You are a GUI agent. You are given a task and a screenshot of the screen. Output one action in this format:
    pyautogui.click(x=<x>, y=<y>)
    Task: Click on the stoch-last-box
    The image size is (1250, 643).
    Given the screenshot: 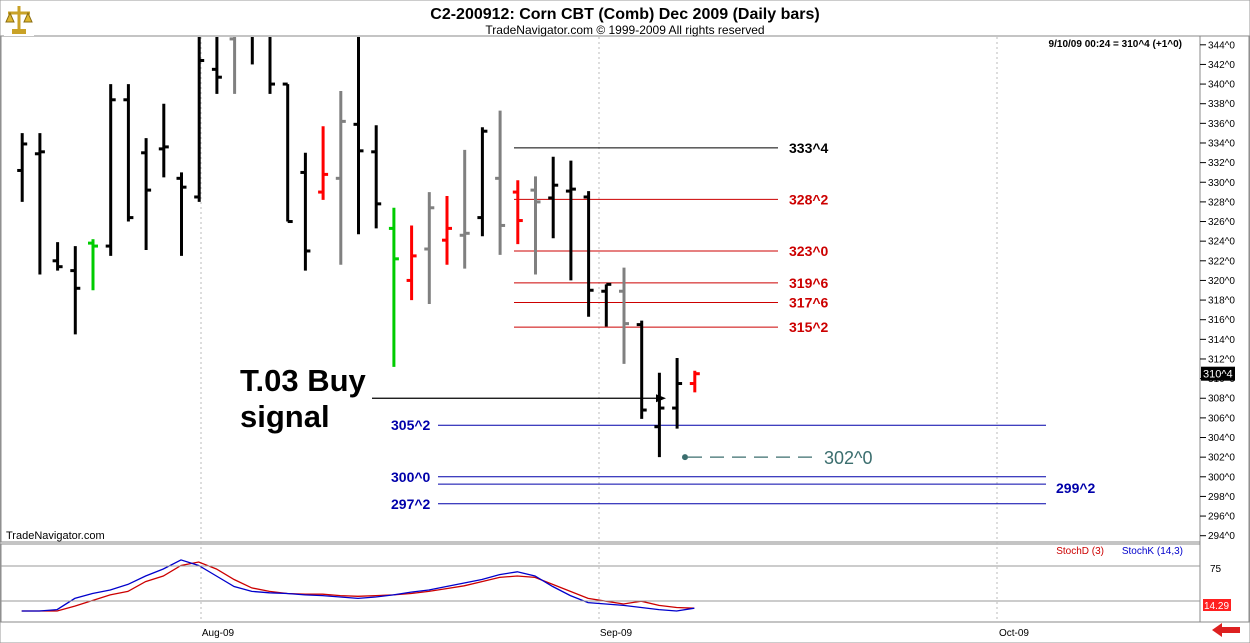 What is the action you would take?
    pyautogui.click(x=1217, y=605)
    